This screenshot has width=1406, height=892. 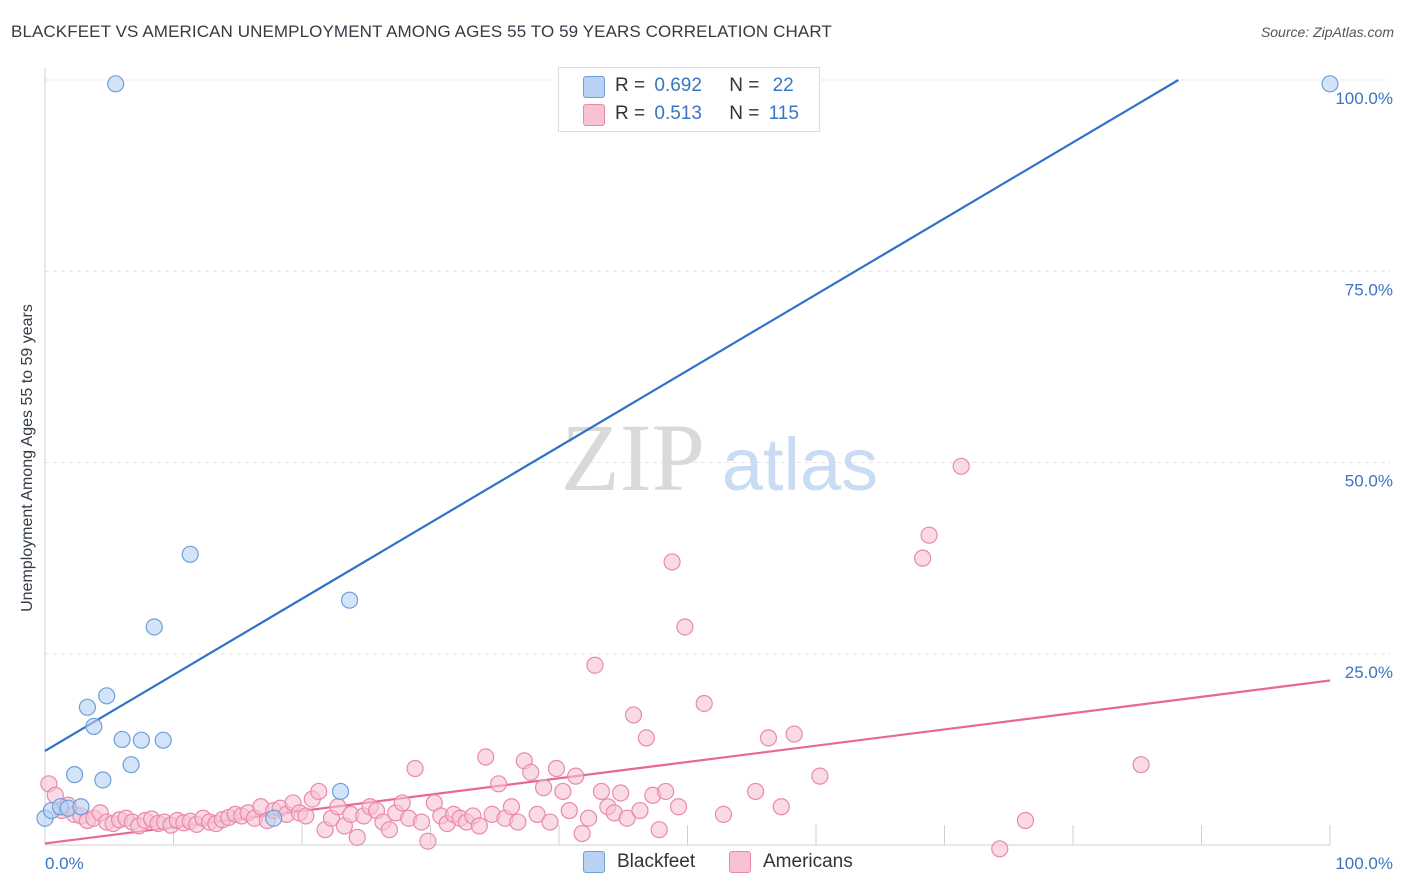 What do you see at coordinates (800, 464) in the screenshot?
I see `watermark-atlas: atlas` at bounding box center [800, 464].